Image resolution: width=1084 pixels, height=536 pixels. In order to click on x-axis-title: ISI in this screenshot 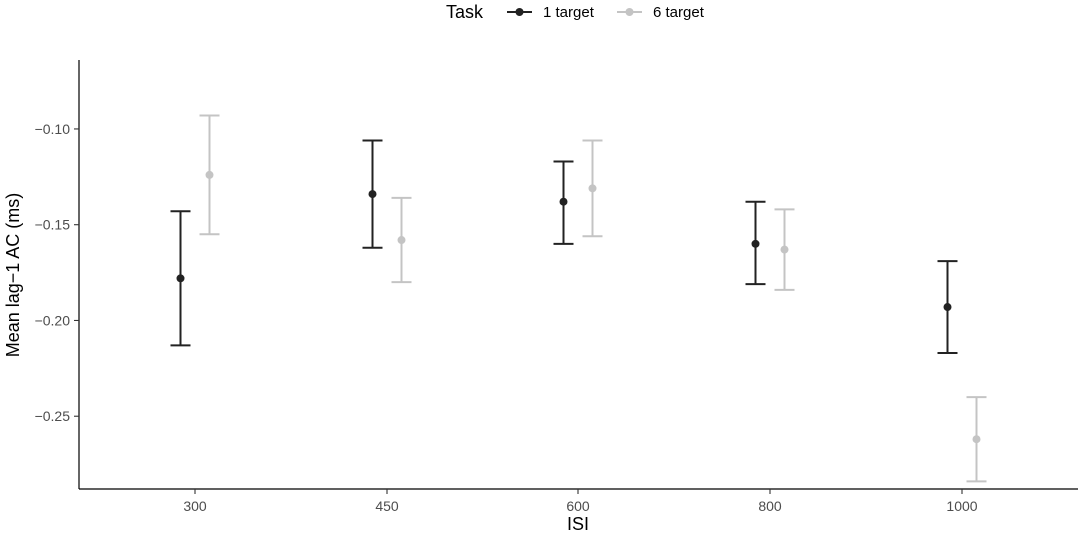, I will do `click(578, 524)`.